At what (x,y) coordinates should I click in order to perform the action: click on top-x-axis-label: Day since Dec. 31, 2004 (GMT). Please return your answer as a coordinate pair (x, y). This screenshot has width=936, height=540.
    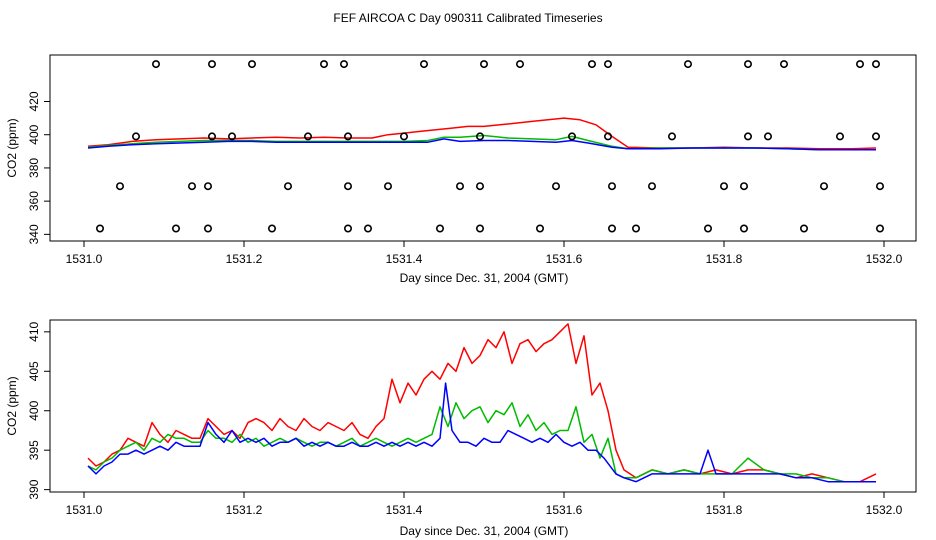
    Looking at the image, I should click on (484, 278).